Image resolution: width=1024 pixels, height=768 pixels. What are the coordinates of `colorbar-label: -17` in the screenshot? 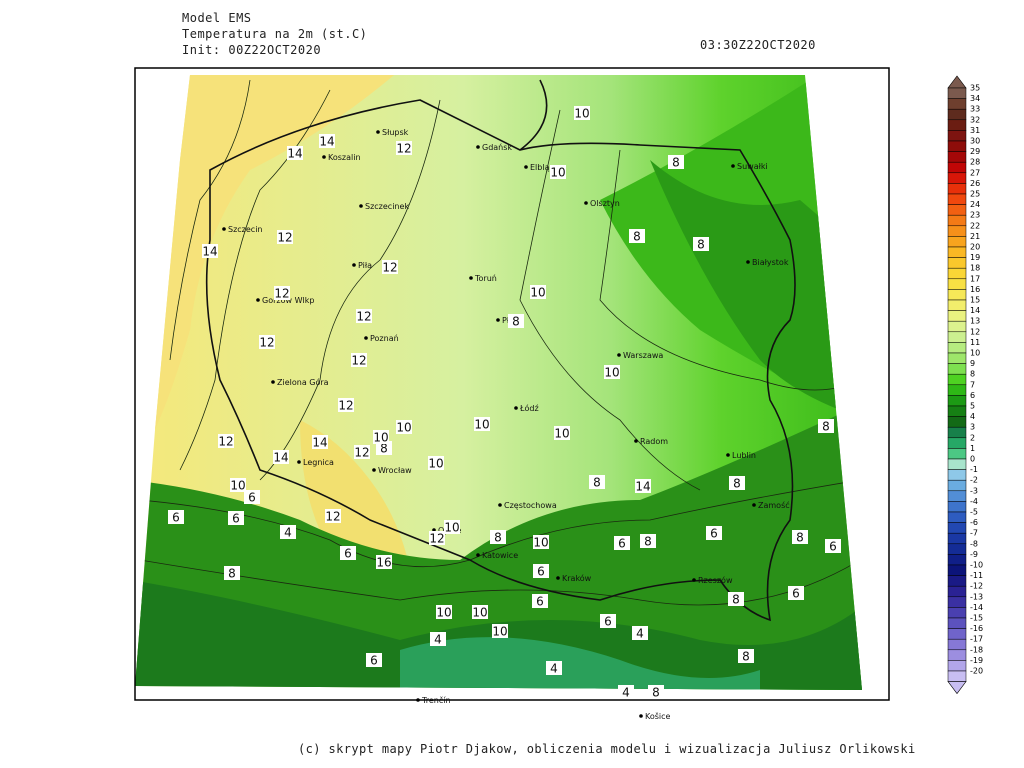 It's located at (976, 639).